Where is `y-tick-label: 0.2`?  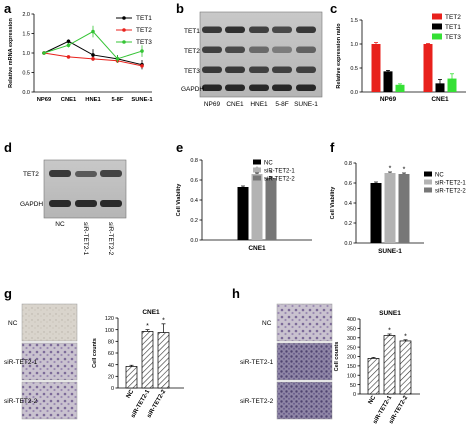
y-tick-label: 0.2 is located at coordinates (348, 224).